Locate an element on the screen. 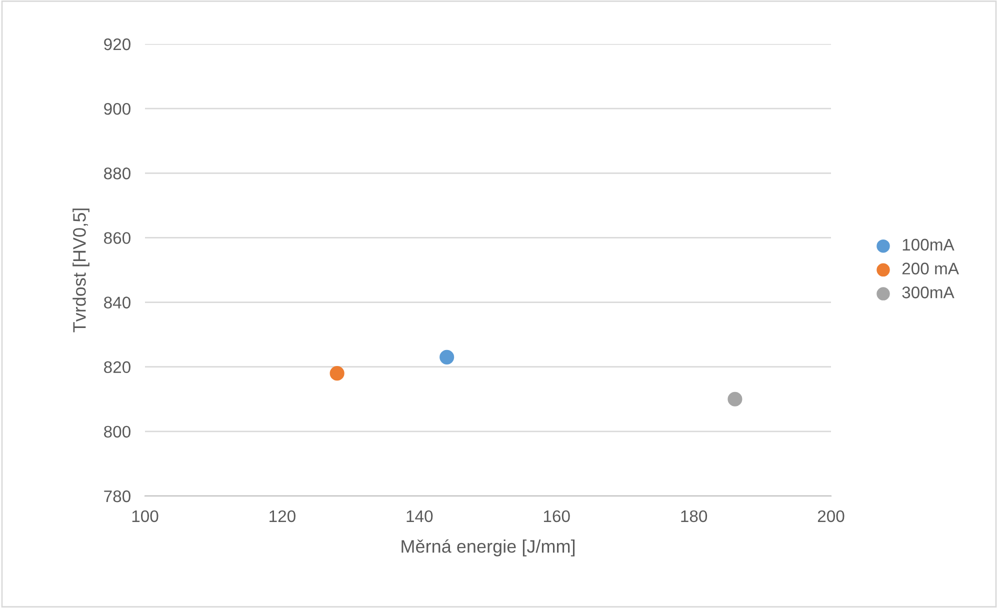  y-tick-label: 920 is located at coordinates (117, 44).